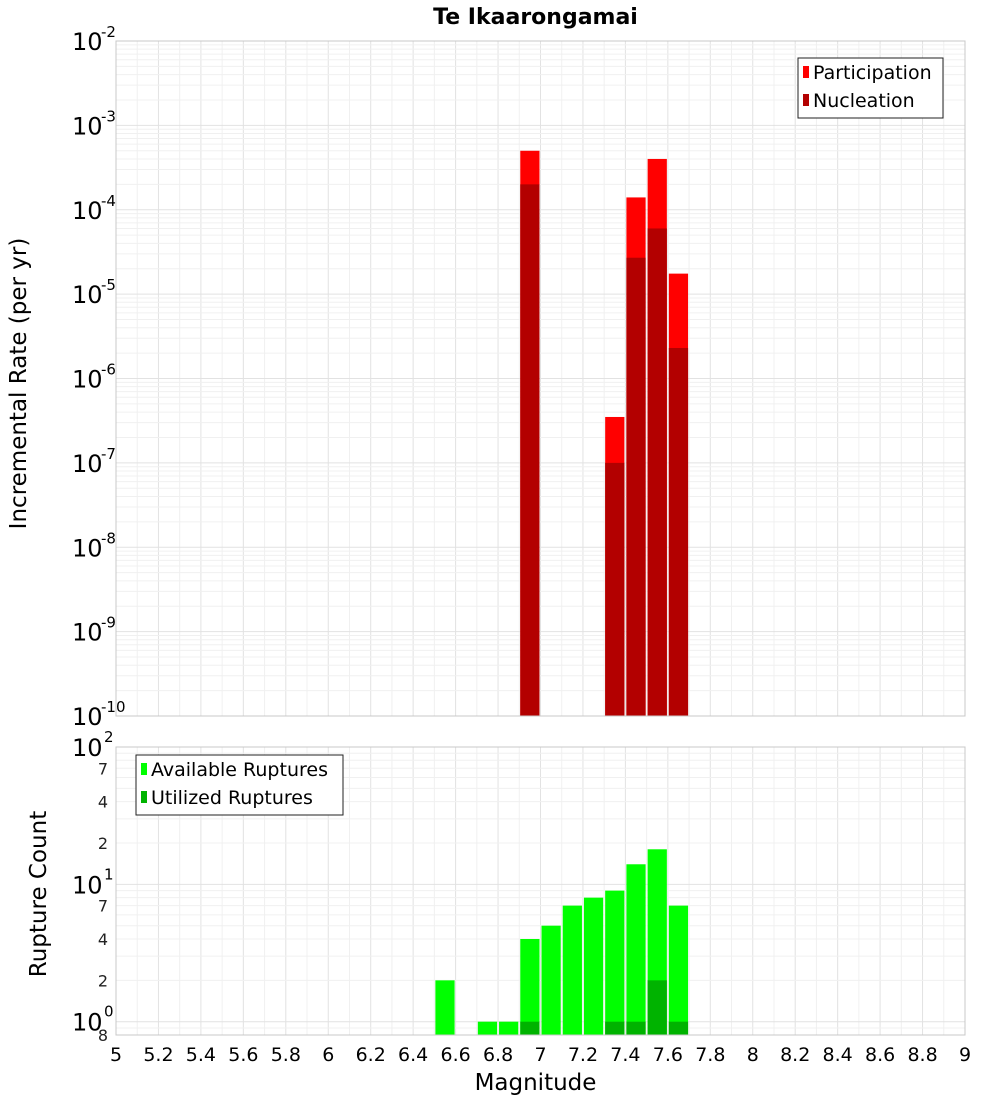 This screenshot has height=1100, width=1000. Describe the element at coordinates (535, 17) in the screenshot. I see `chart-title: Te Ikaarongamai` at that location.